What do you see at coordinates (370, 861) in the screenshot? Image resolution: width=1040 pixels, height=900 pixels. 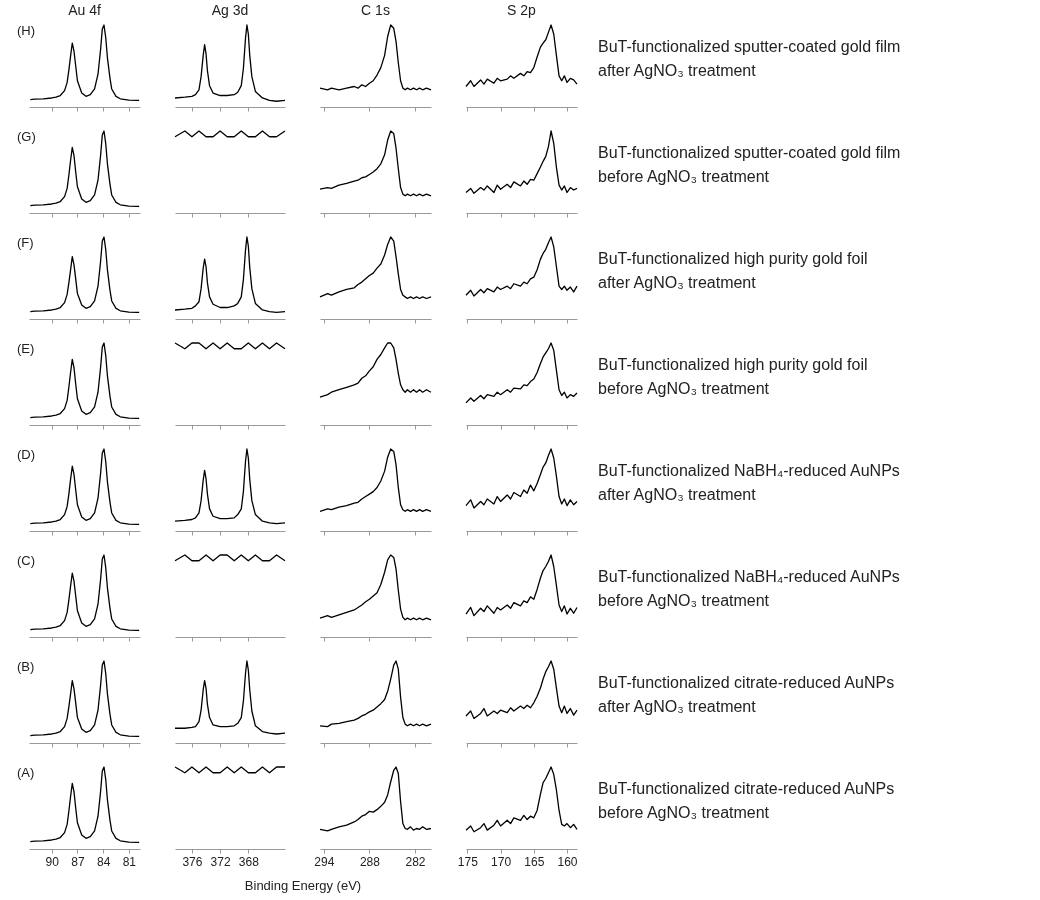 I see `x-tick-label: 288` at bounding box center [370, 861].